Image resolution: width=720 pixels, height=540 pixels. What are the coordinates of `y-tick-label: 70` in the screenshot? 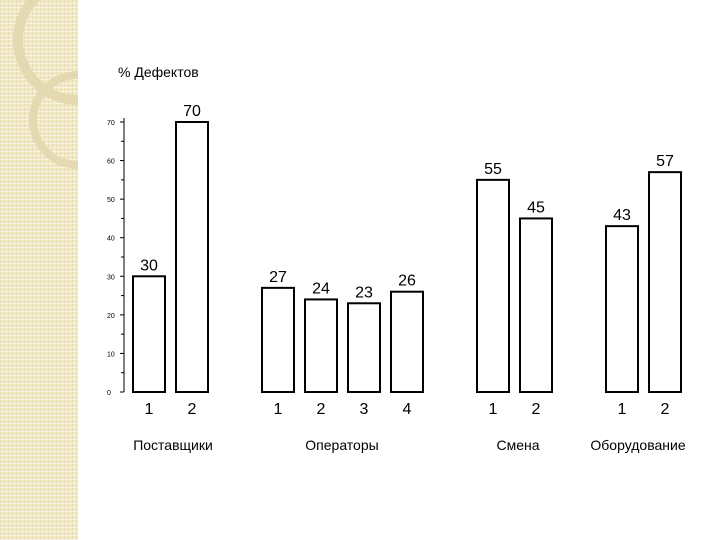 It's located at (111, 123).